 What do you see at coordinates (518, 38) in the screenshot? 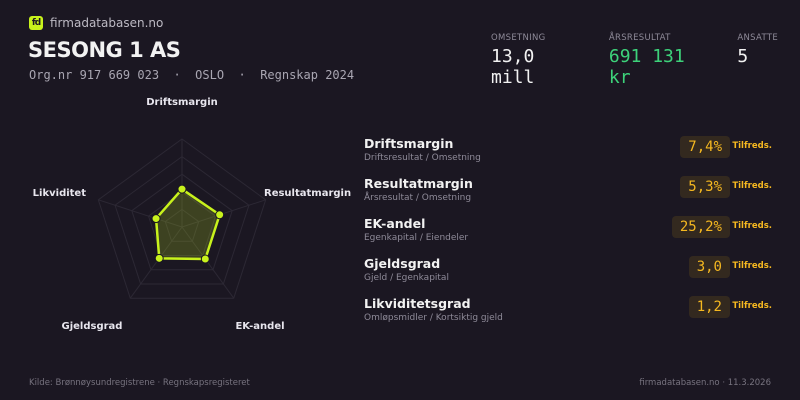
I see `kpi-label: OMSETNING` at bounding box center [518, 38].